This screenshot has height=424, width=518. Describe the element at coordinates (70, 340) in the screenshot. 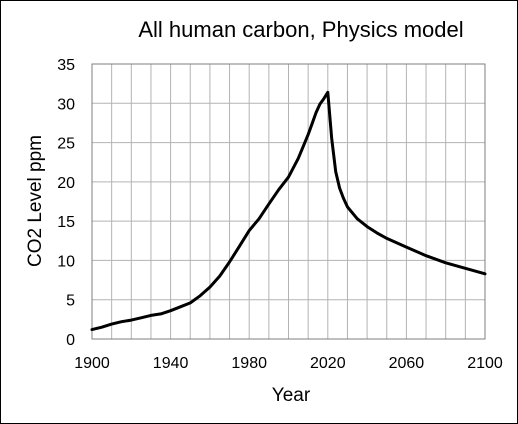

I see `y-tick-label: 0` at that location.